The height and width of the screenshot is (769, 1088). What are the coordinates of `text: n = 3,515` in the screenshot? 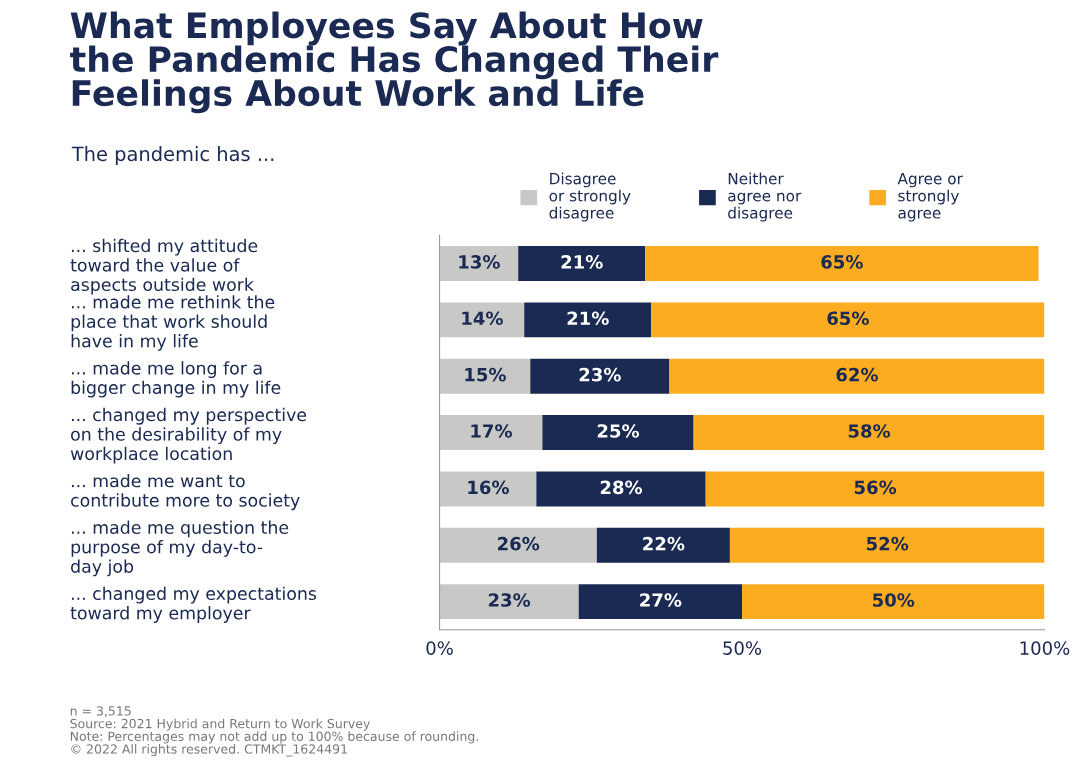 It's located at (100, 711).